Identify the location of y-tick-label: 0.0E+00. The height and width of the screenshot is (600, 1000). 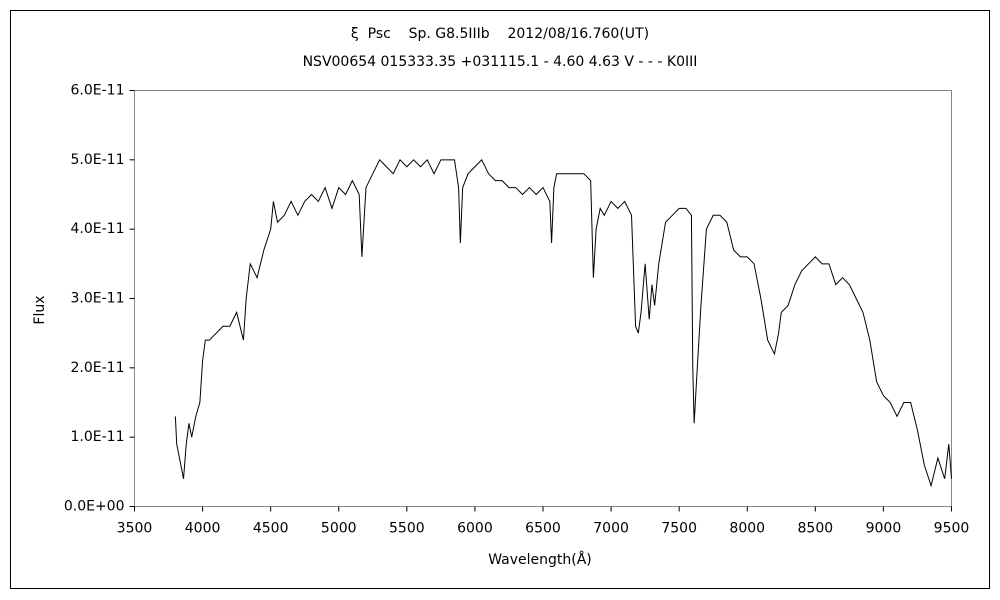
(94, 507).